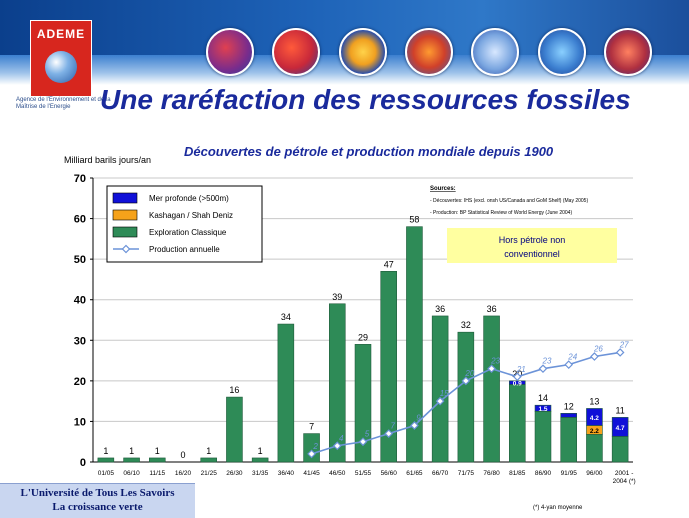  I want to click on bar-total-label: 34, so click(286, 317).